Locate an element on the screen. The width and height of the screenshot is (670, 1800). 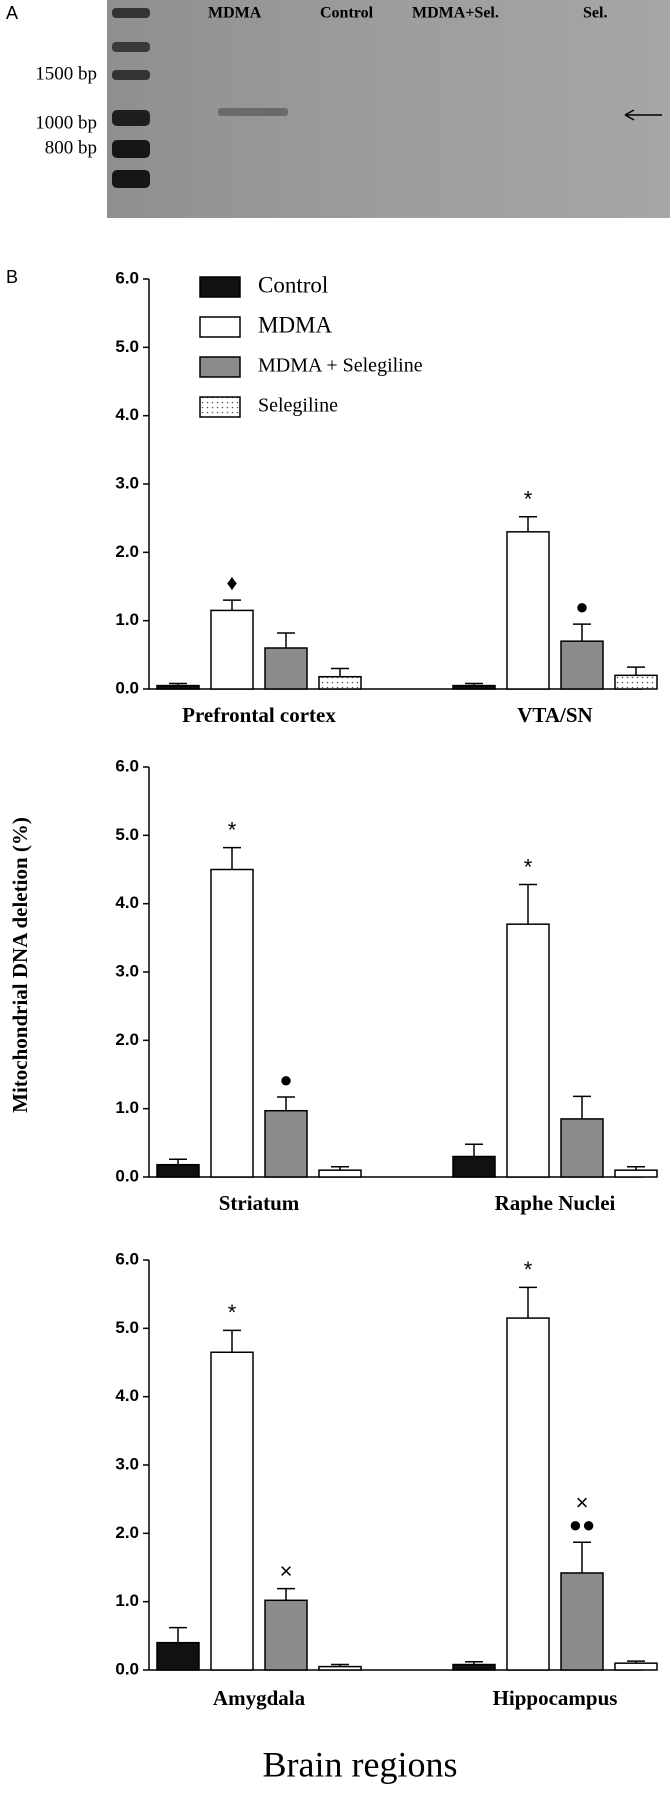
x-tick-label: VTA/SN is located at coordinates (554, 715).